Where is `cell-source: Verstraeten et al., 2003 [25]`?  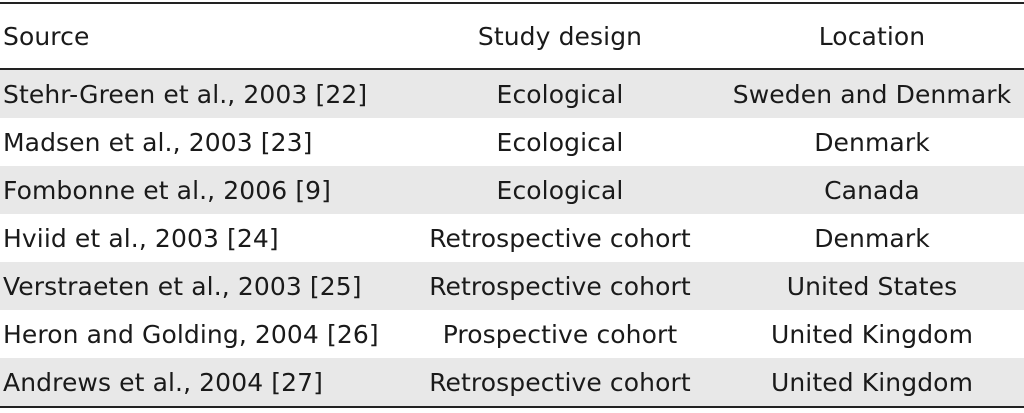
cell-source: Verstraeten et al., 2003 [25] is located at coordinates (182, 286).